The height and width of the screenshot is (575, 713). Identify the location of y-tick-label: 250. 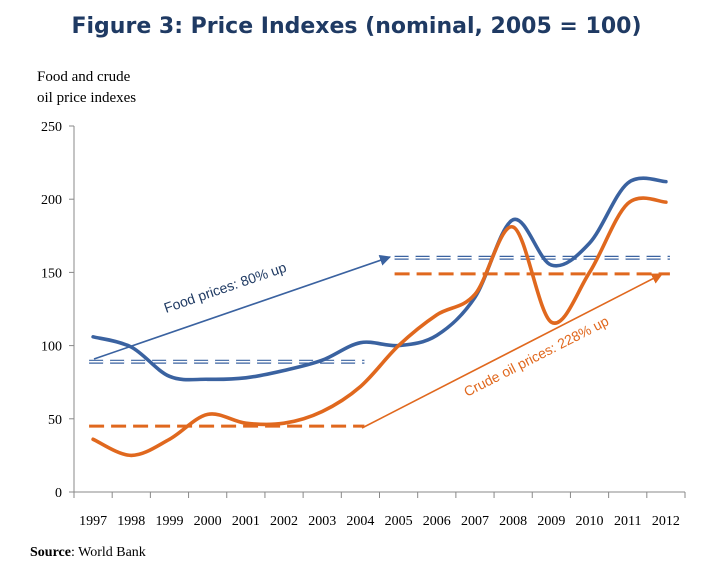
(51, 127).